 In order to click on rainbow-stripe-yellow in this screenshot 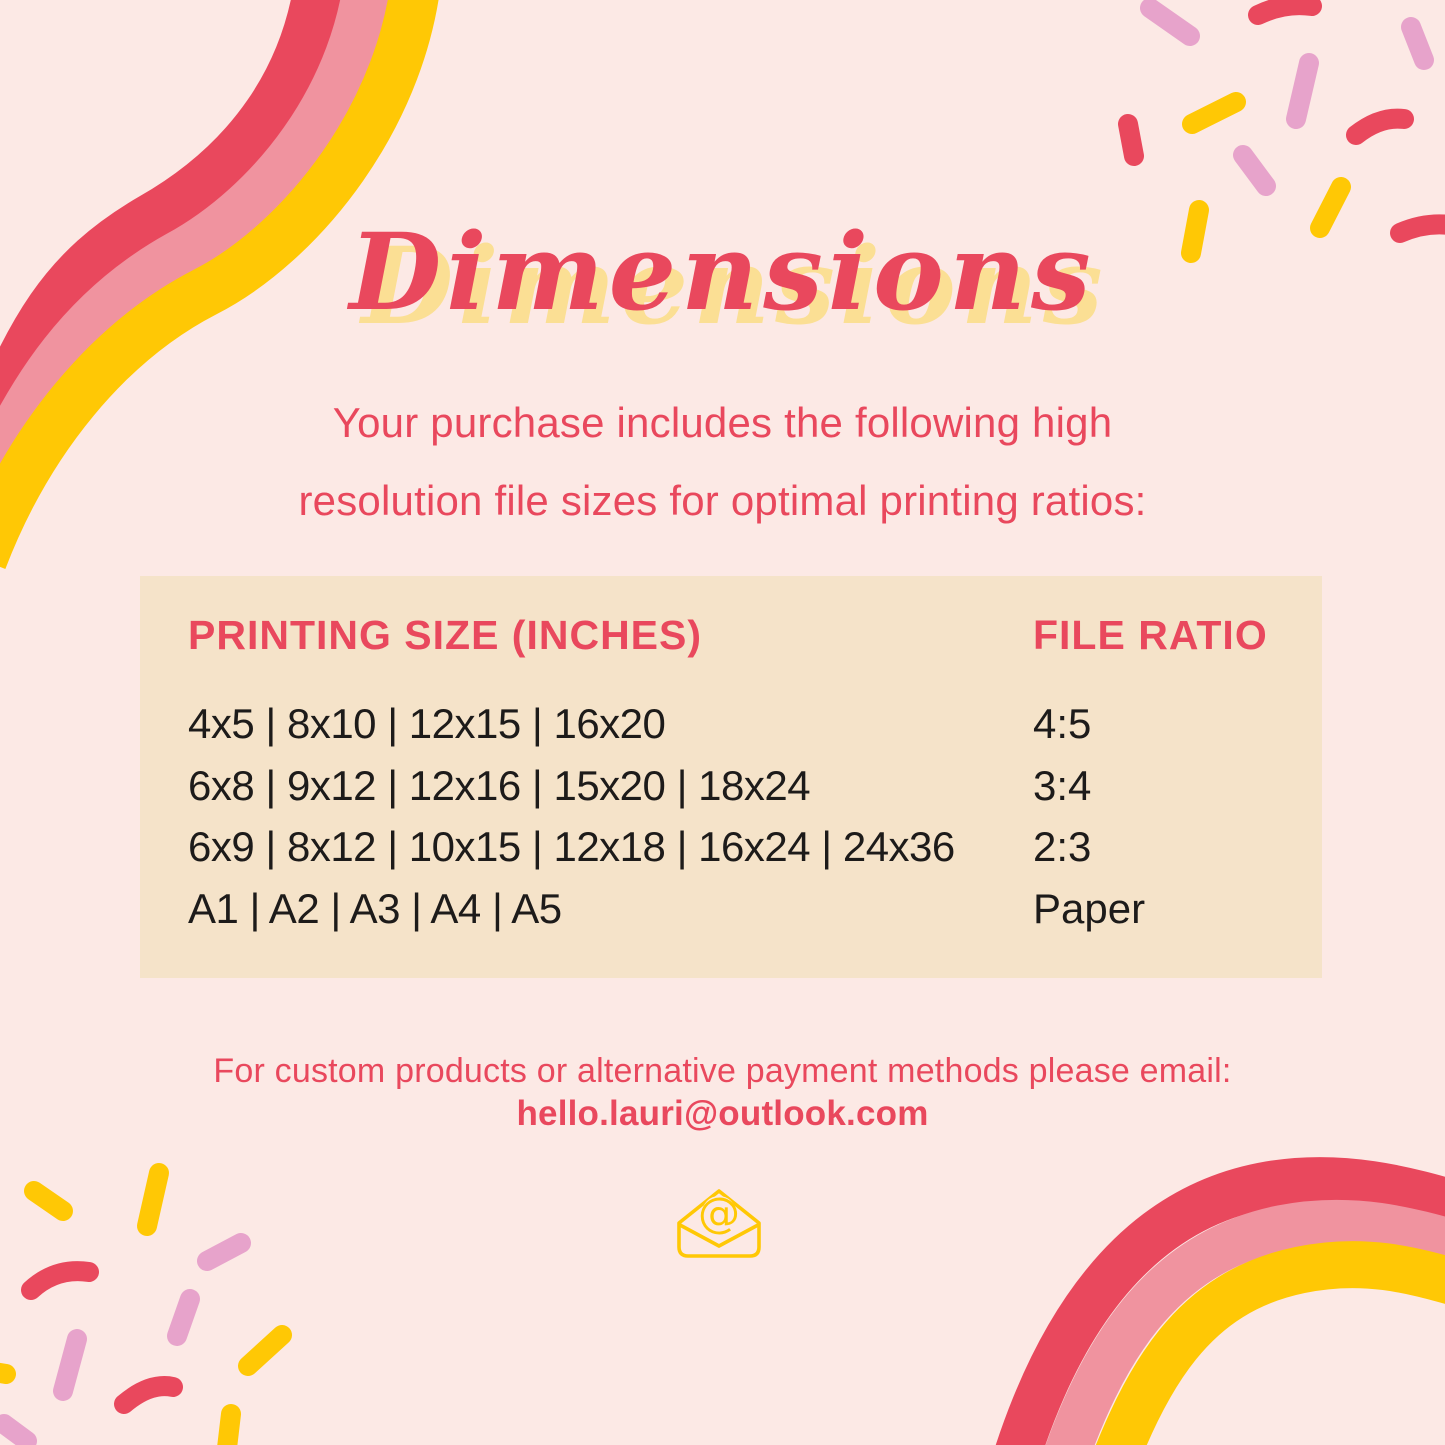, I will do `click(1270, 1343)`.